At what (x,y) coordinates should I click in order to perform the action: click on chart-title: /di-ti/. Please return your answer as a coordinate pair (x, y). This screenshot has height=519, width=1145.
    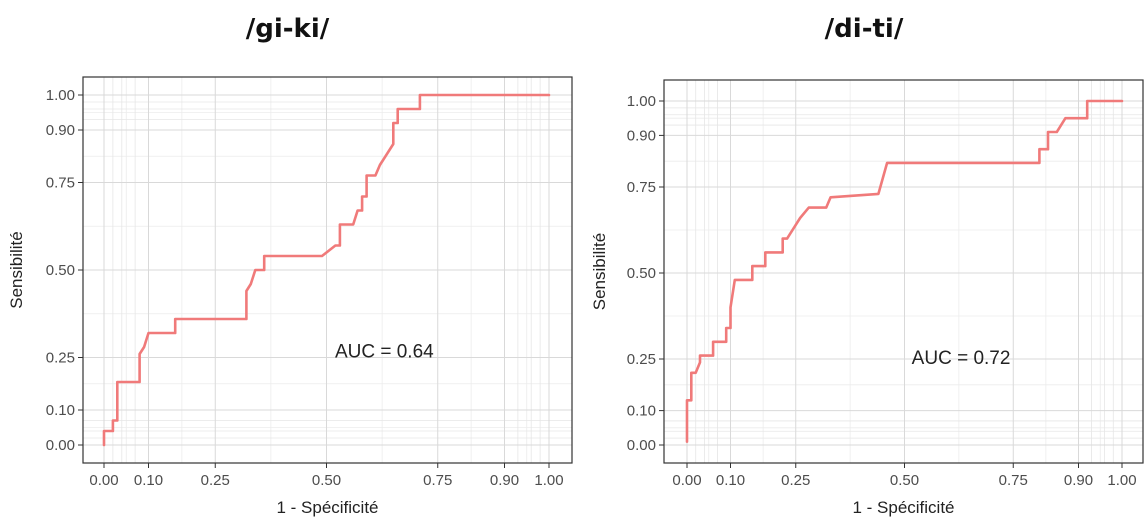
    Looking at the image, I should click on (864, 29).